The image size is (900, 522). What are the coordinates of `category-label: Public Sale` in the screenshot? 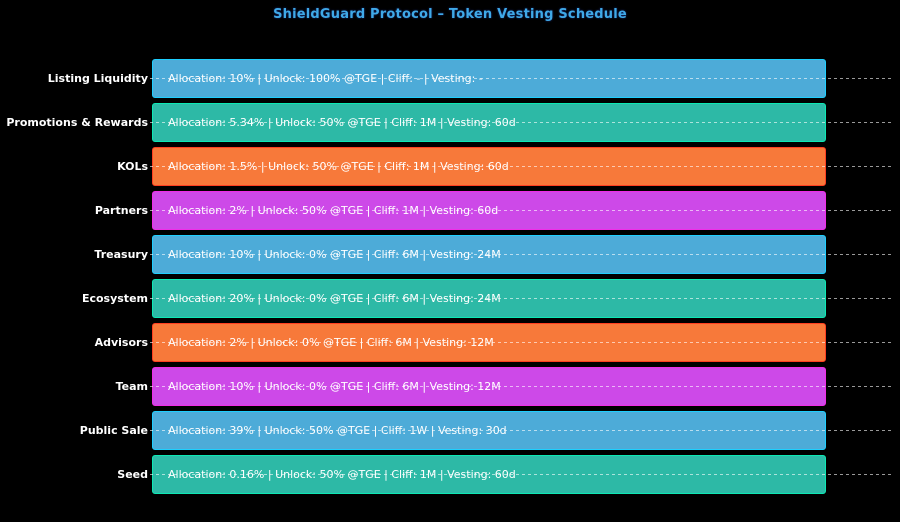 It's located at (113, 430).